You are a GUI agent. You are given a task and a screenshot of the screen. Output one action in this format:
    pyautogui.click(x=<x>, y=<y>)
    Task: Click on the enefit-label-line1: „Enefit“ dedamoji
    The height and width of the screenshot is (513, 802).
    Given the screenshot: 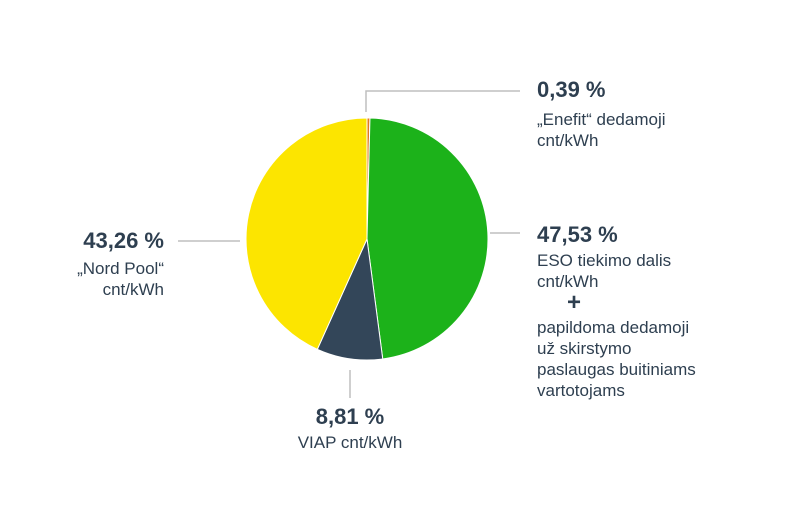 What is the action you would take?
    pyautogui.click(x=601, y=119)
    